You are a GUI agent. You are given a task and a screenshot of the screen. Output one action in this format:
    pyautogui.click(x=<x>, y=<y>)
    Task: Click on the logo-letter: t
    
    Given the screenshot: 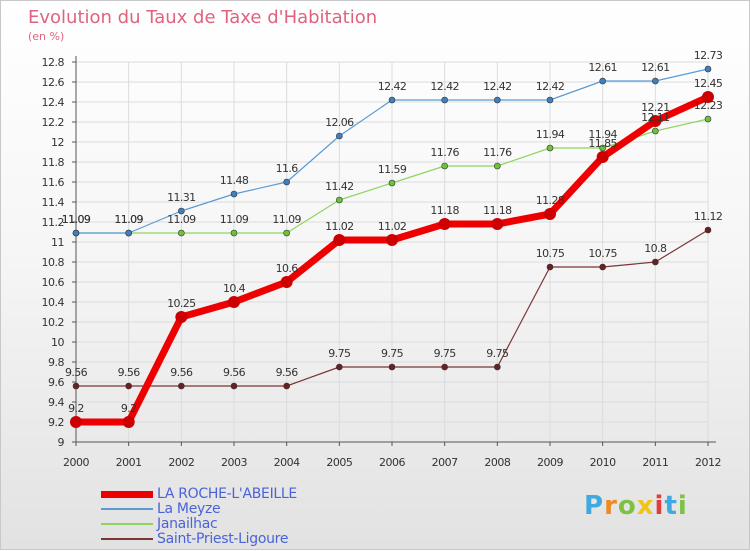 What is the action you would take?
    pyautogui.click(x=671, y=506)
    